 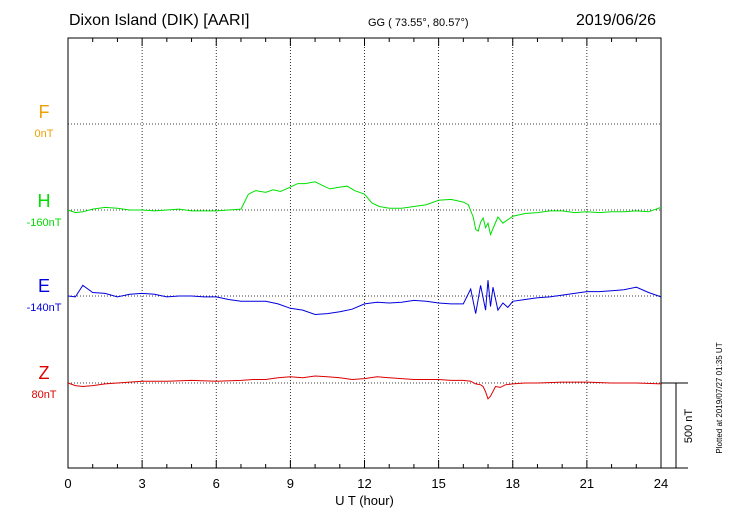 I want to click on x-axis-label: U T (hour), so click(x=364, y=500).